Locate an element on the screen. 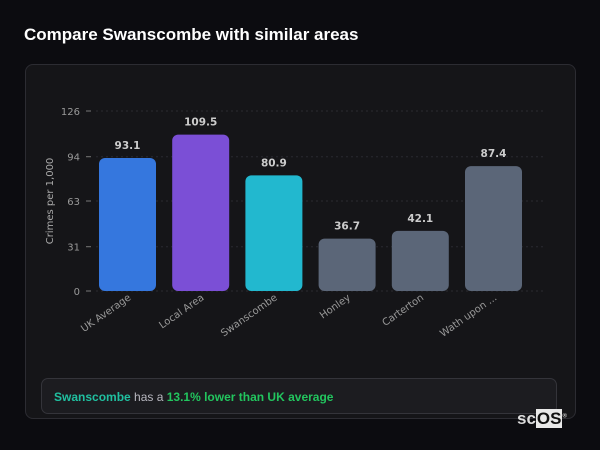  summary-text: has a is located at coordinates (148, 397).